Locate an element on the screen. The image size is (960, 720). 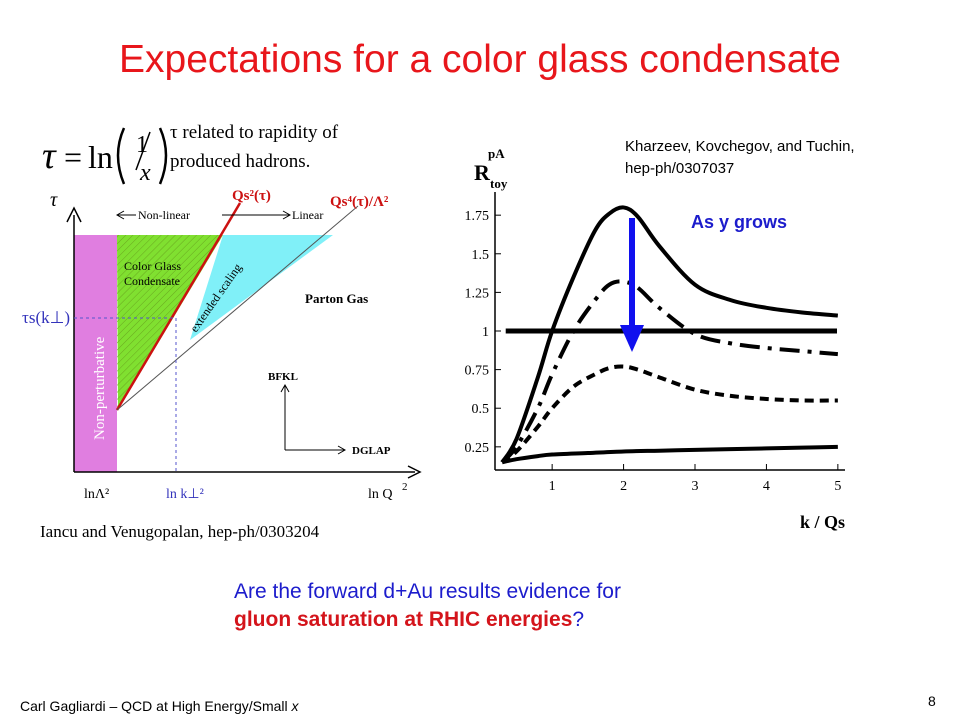
question-end: ? is located at coordinates (578, 619).